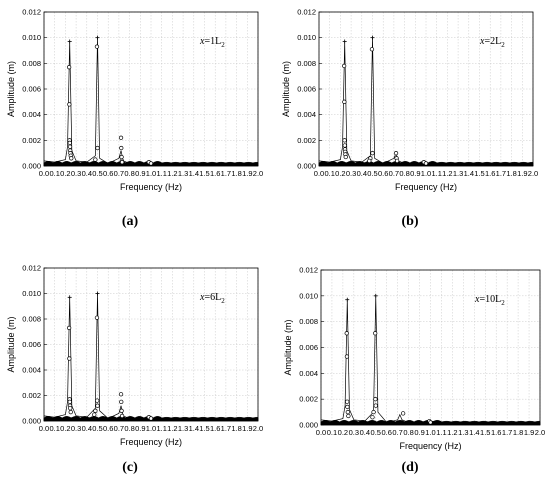  I want to click on y-axis-label: Amplitude (m), so click(11, 344).